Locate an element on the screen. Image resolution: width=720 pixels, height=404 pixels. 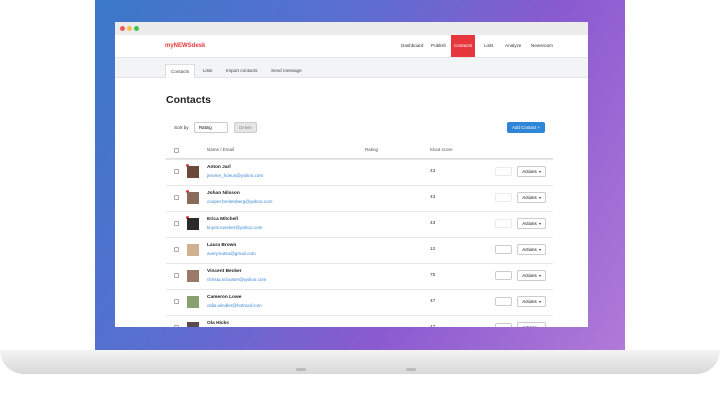
nav-item: Contacts is located at coordinates (463, 46).